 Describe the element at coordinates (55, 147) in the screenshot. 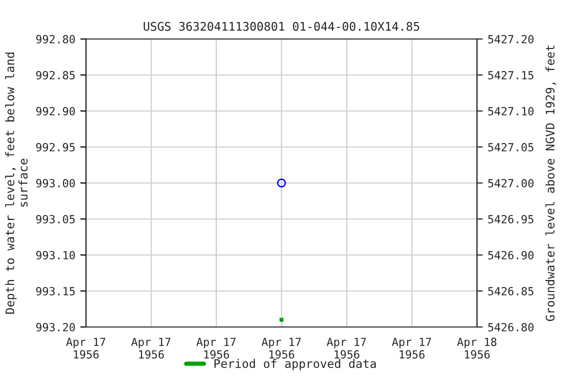

I see `y-tick-label: 992.95` at that location.